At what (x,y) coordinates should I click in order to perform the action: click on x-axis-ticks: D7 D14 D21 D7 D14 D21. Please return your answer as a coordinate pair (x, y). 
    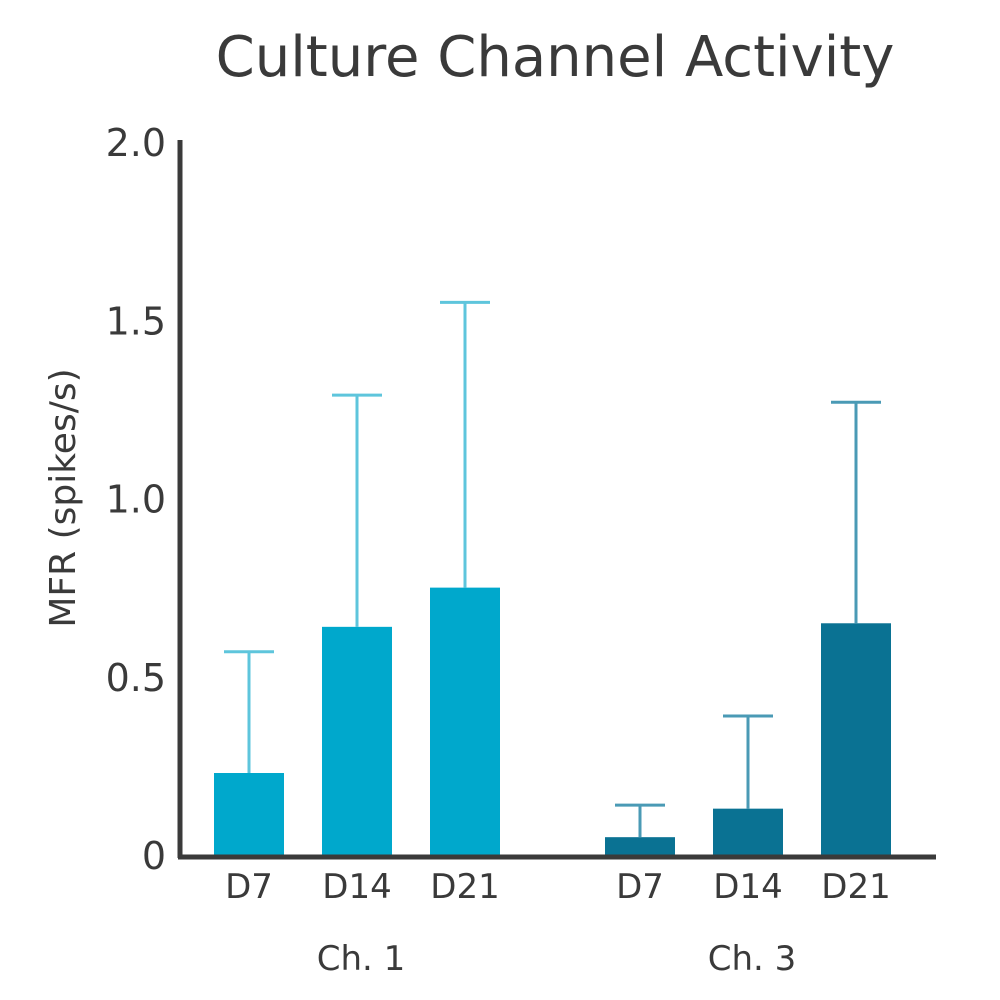
    Looking at the image, I should click on (558, 887).